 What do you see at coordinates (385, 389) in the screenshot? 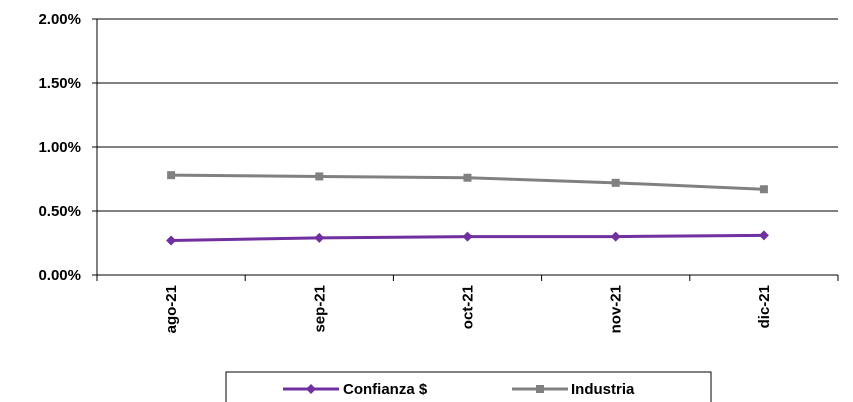
I see `legend-label: Confianza $` at bounding box center [385, 389].